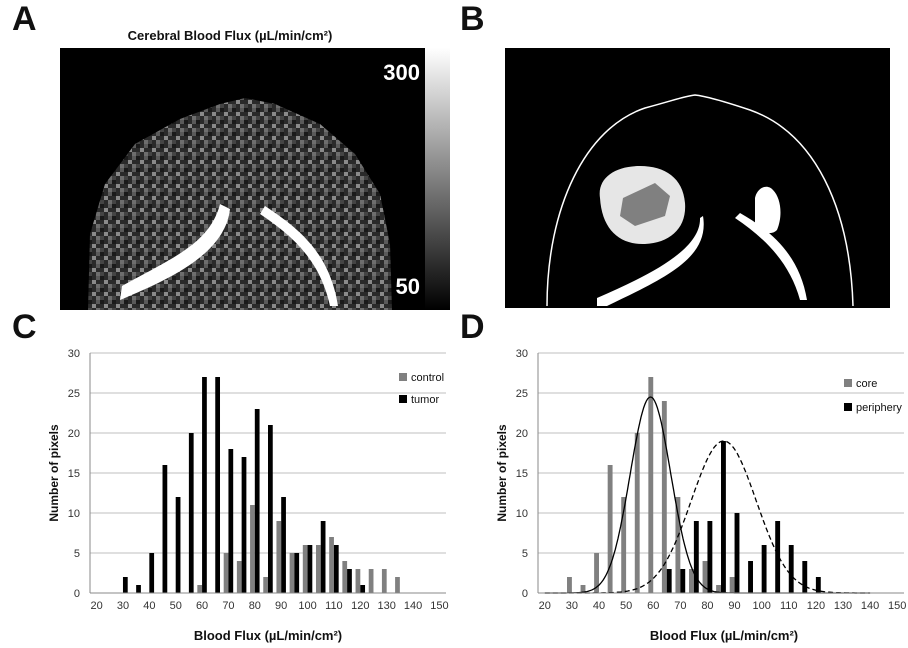  I want to click on legend-label-tumor: tumor, so click(425, 400).